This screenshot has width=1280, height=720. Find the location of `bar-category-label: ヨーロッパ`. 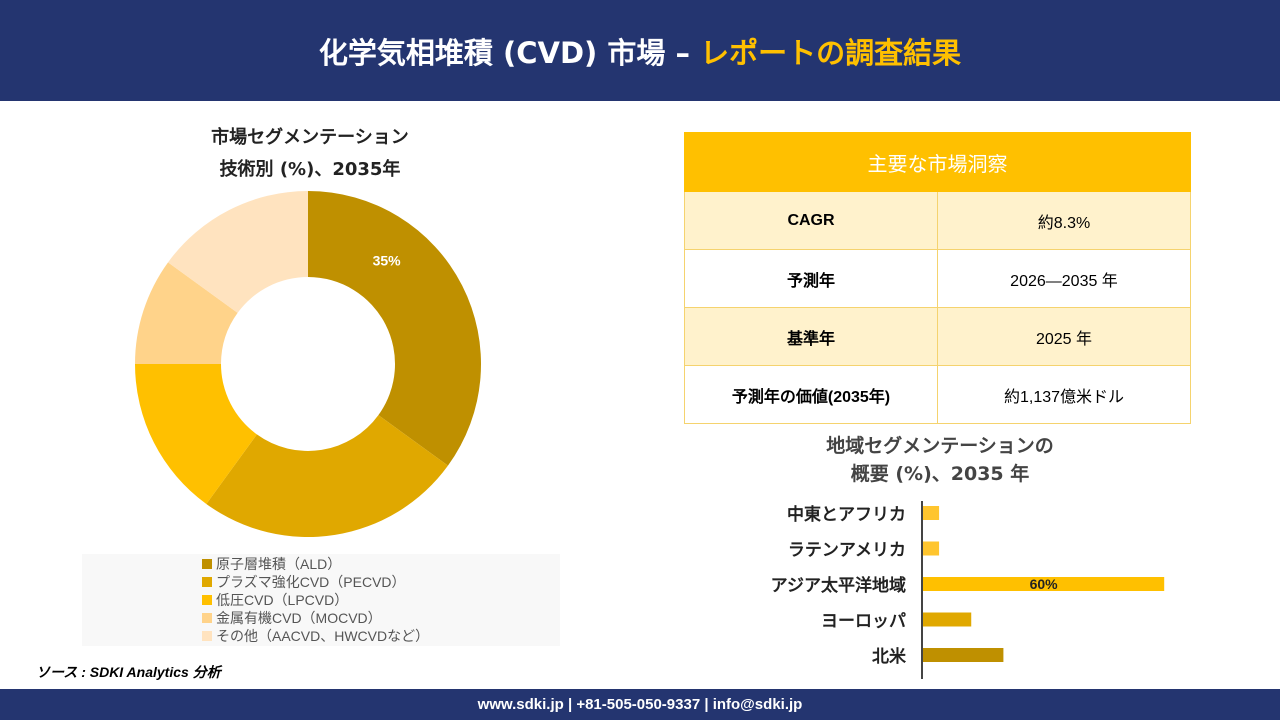

bar-category-label: ヨーロッパ is located at coordinates (863, 622).